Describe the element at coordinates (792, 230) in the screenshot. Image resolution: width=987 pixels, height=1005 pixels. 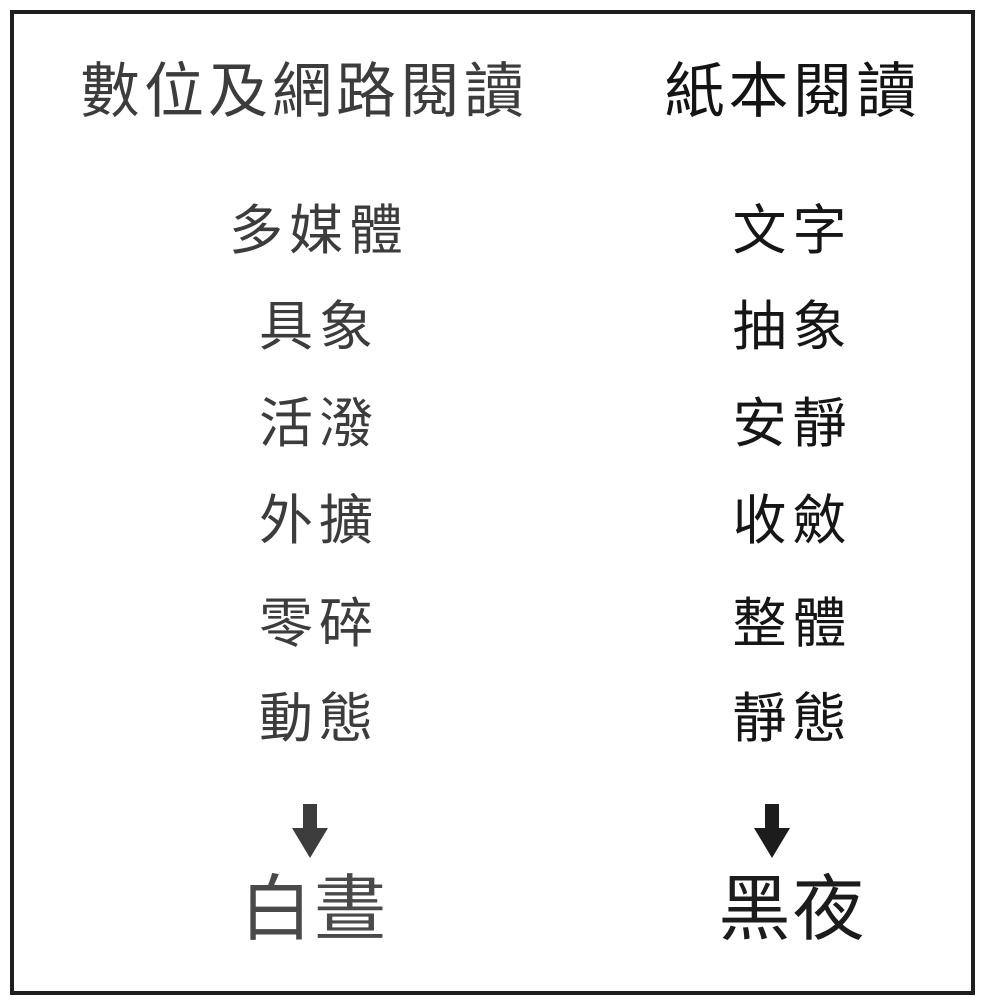
I see `print-item-1: 文字` at that location.